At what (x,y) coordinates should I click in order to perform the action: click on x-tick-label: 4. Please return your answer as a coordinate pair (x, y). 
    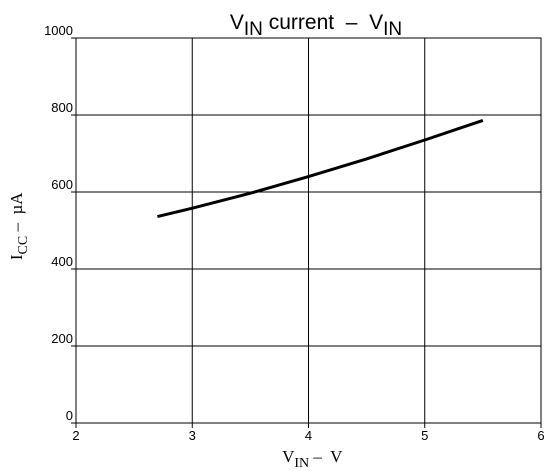
    Looking at the image, I should click on (308, 435).